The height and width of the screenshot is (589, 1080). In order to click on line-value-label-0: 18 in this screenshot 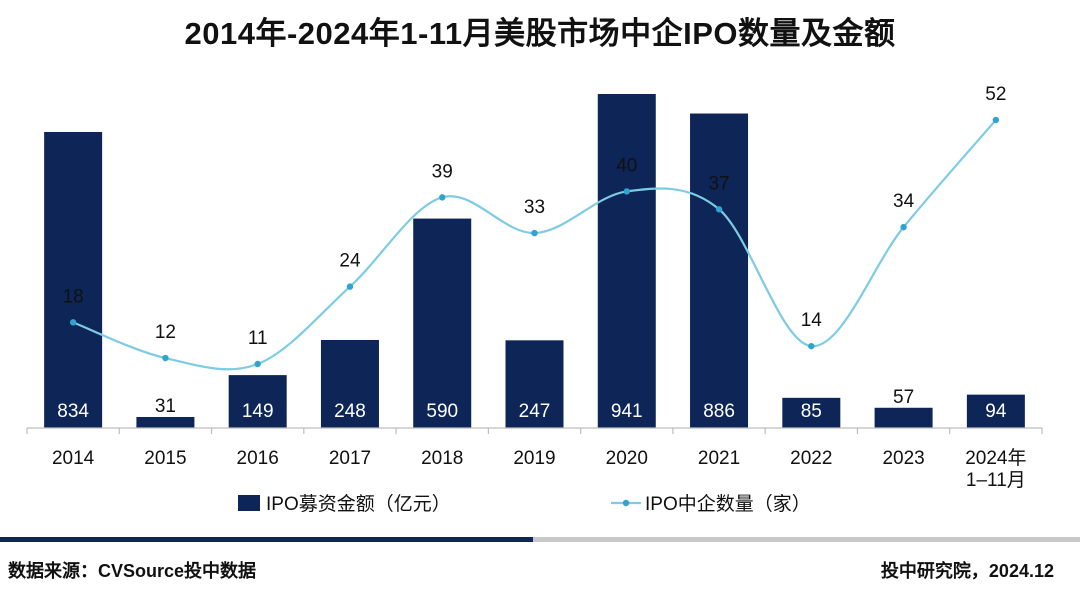, I will do `click(73, 296)`.